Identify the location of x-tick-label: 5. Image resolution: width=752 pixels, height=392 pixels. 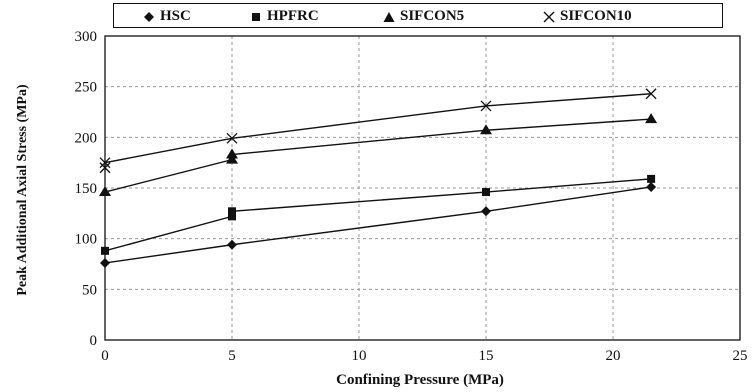
(232, 356).